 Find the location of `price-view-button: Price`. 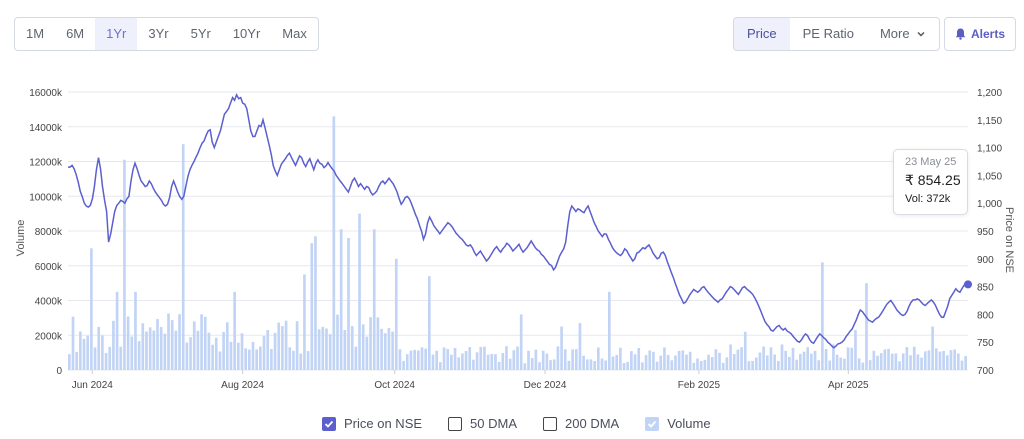

price-view-button: Price is located at coordinates (762, 34).